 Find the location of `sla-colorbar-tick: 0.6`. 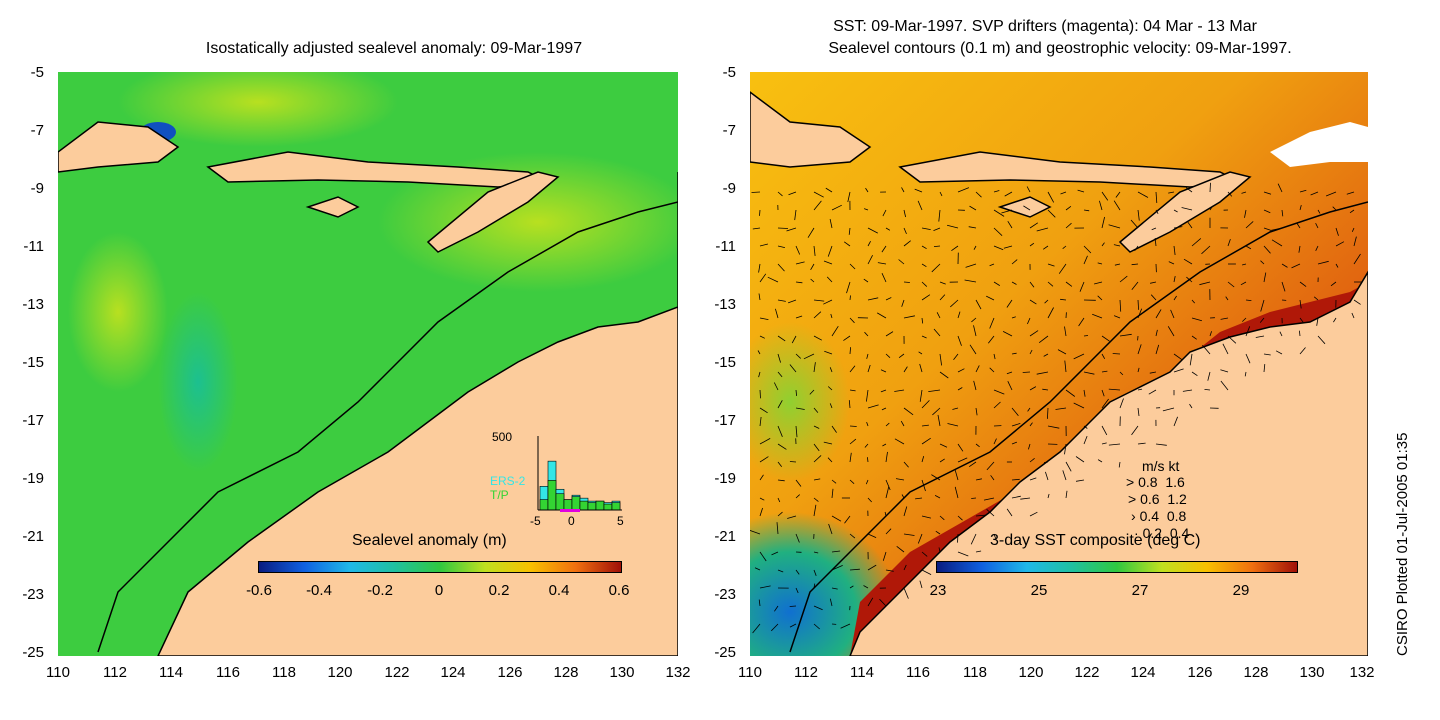

sla-colorbar-tick: 0.6 is located at coordinates (619, 590).